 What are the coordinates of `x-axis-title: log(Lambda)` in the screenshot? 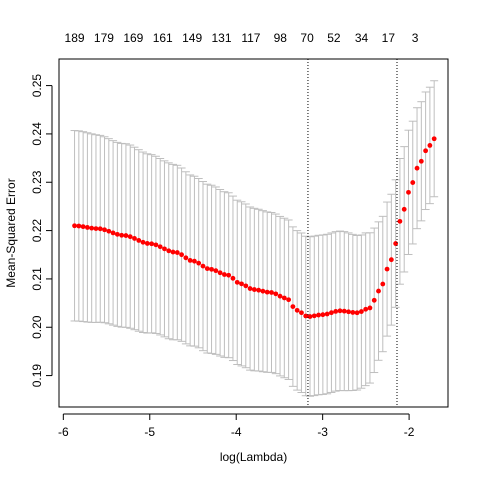 It's located at (253, 457).